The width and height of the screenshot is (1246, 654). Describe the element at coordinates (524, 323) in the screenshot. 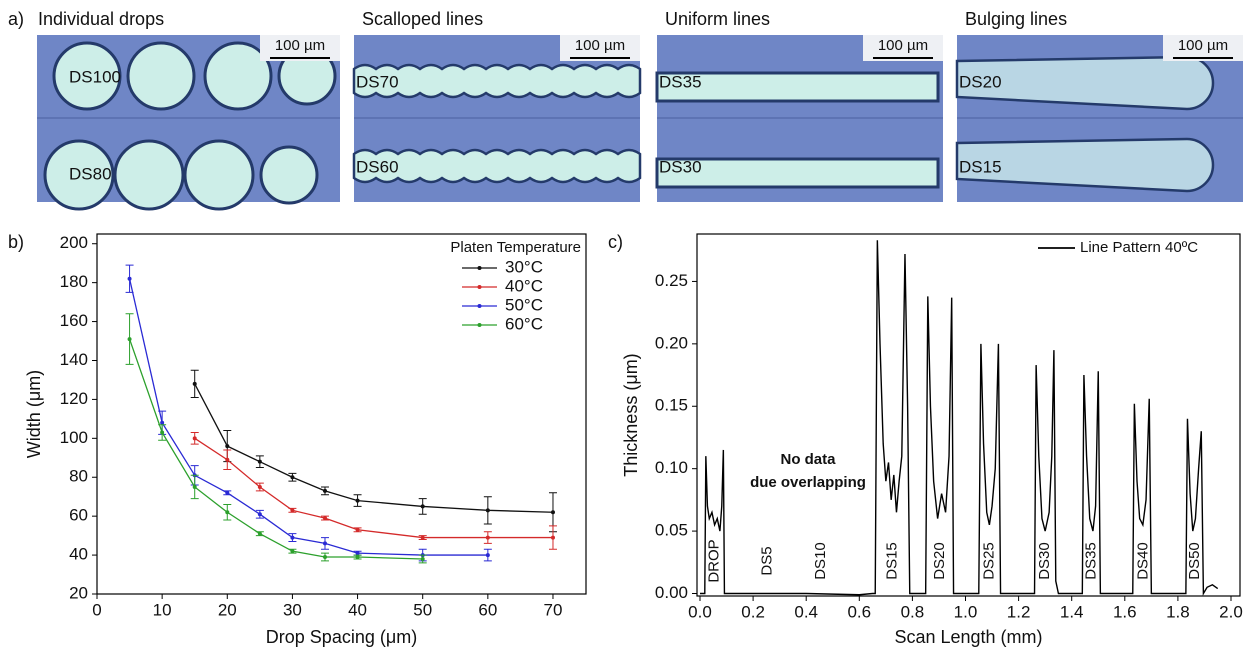

I see `legend-label: 60°C` at that location.